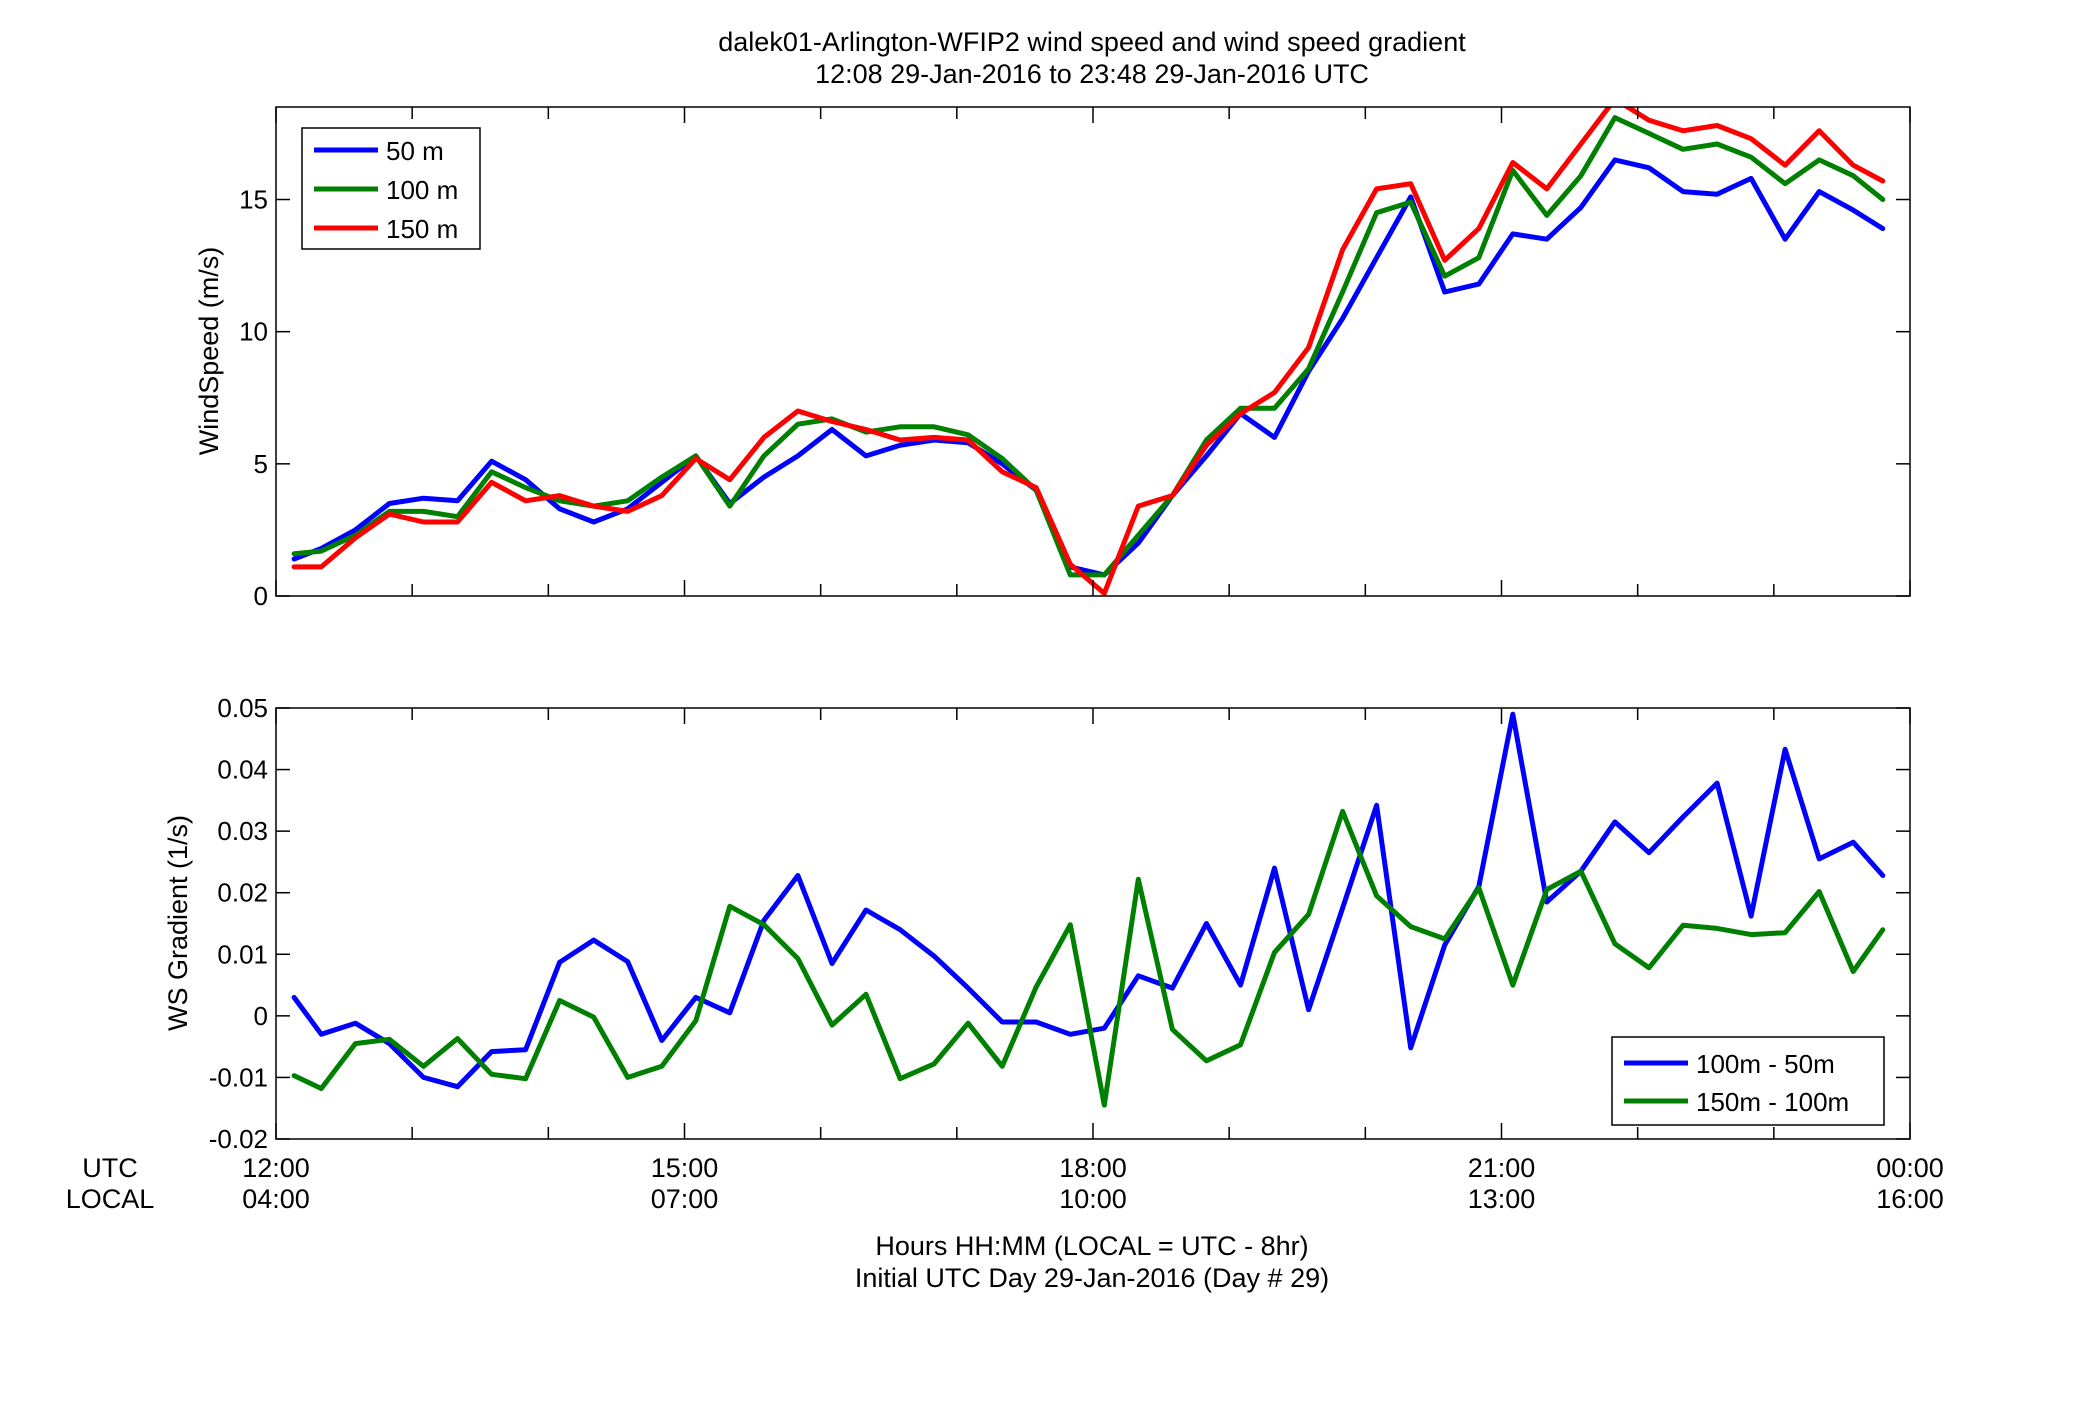 The image size is (2098, 1425). I want to click on xtick-label-utc: 00:00, so click(1910, 1168).